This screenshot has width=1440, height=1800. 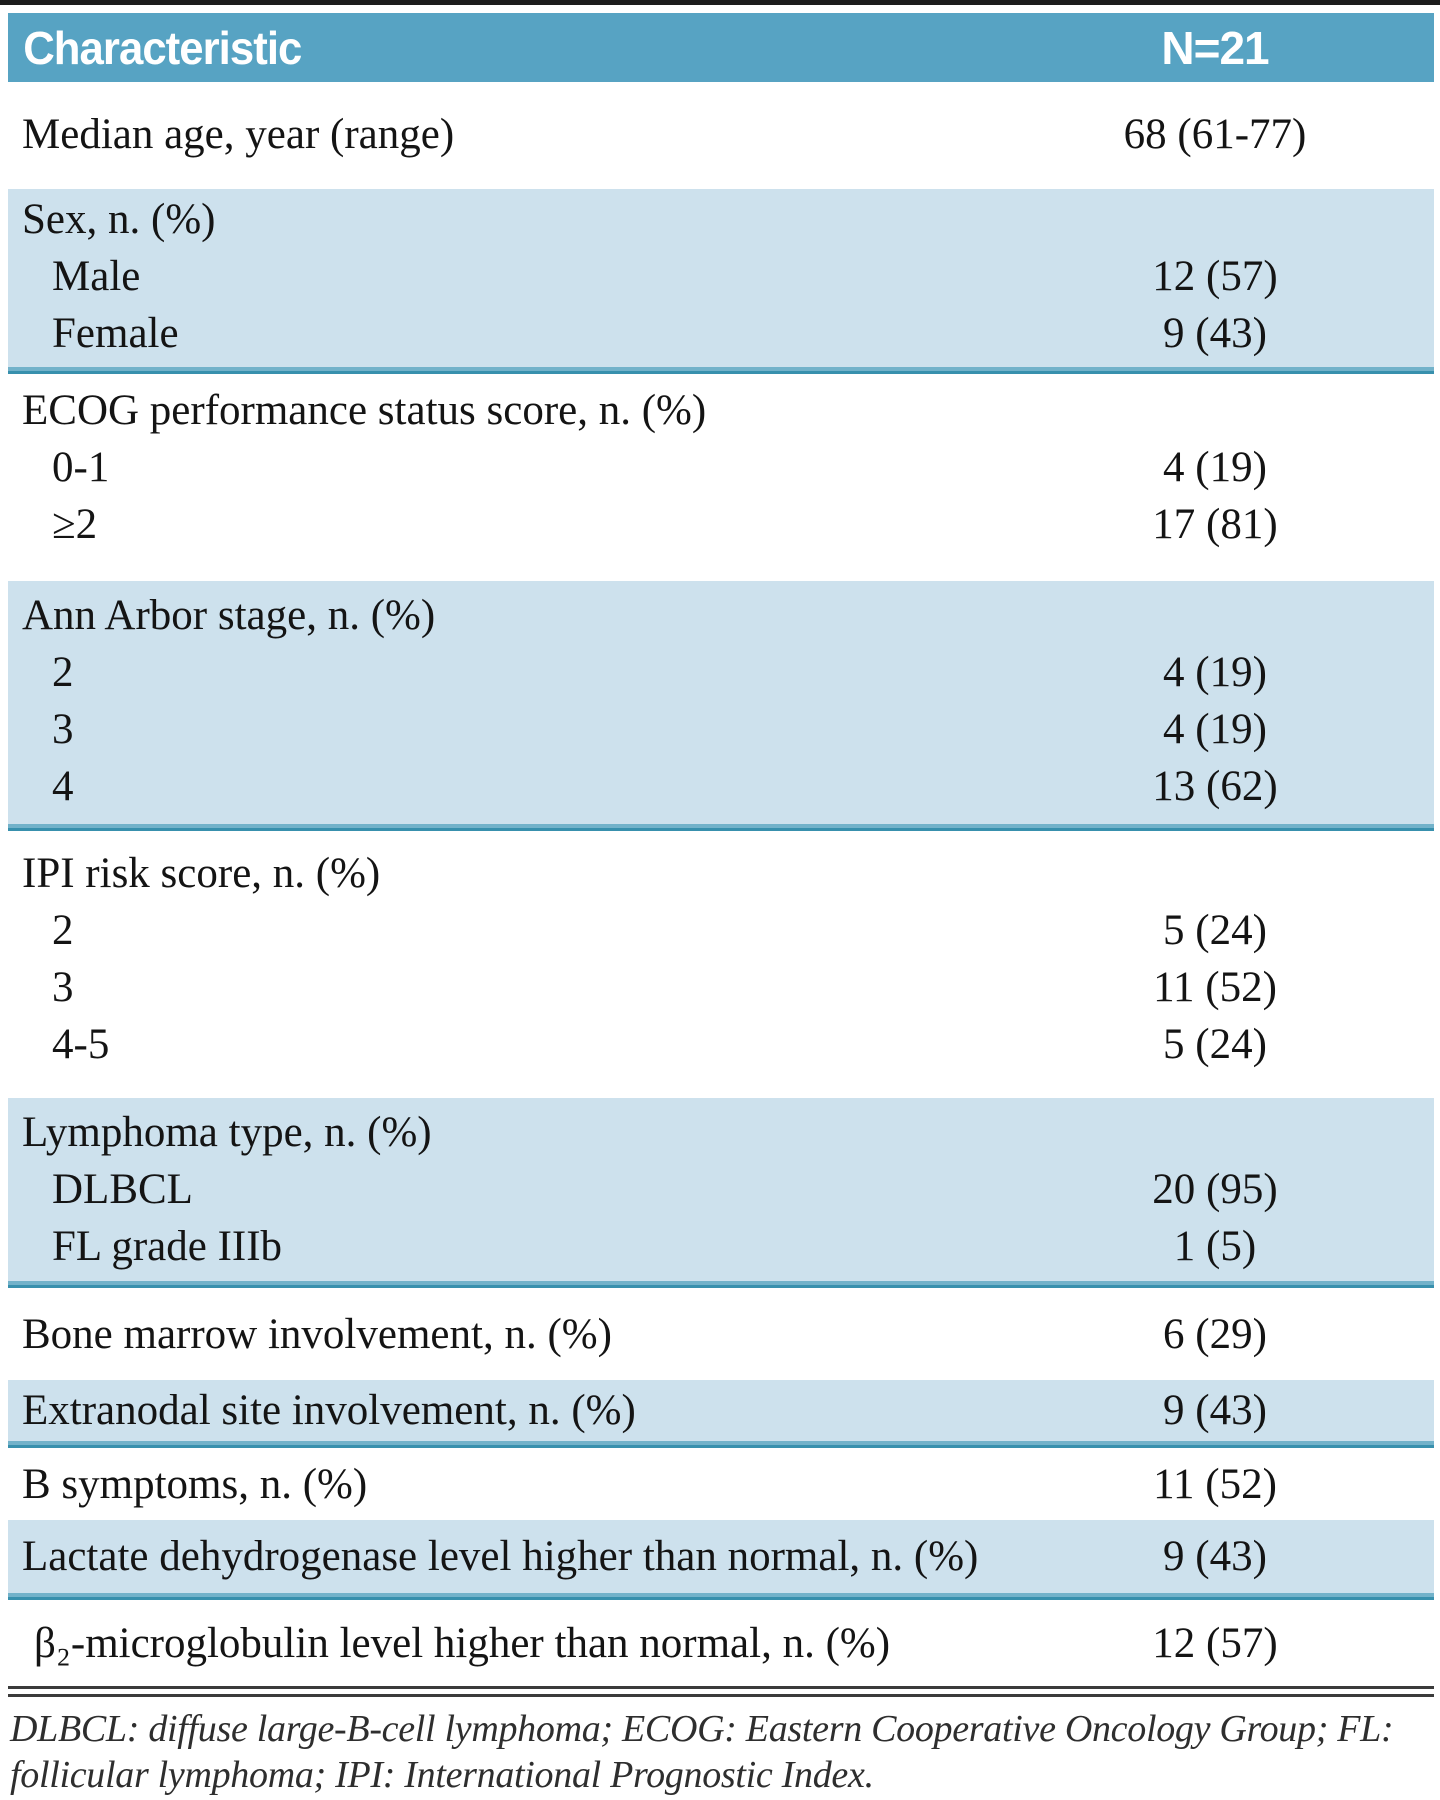 I want to click on table-row: DLBCL 20 (95), so click(x=721, y=1189).